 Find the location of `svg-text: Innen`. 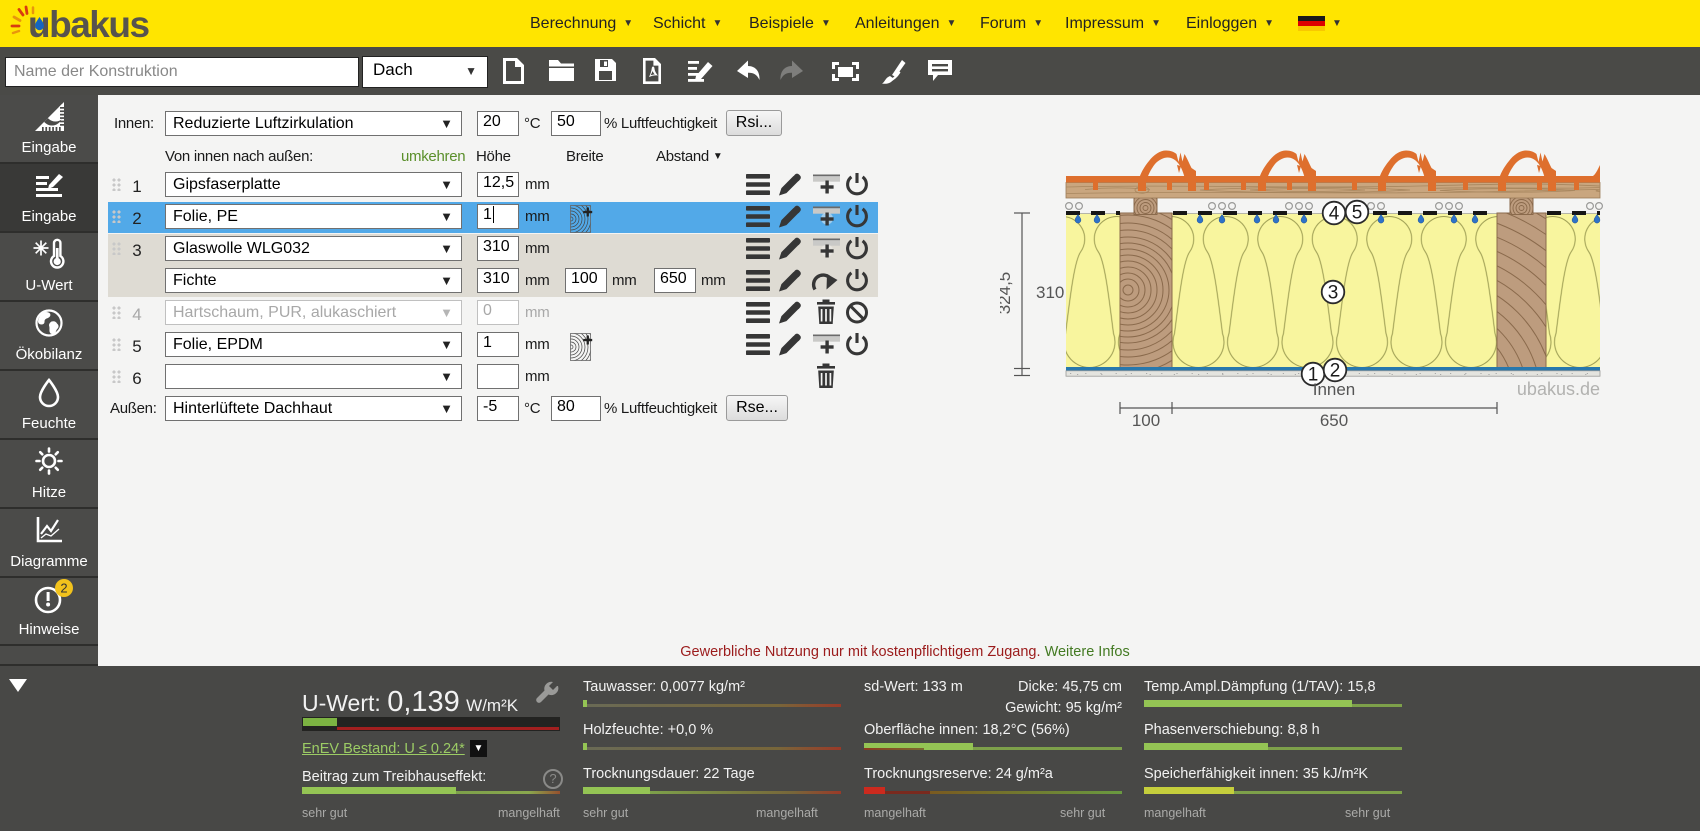

svg-text: Innen is located at coordinates (1334, 389).